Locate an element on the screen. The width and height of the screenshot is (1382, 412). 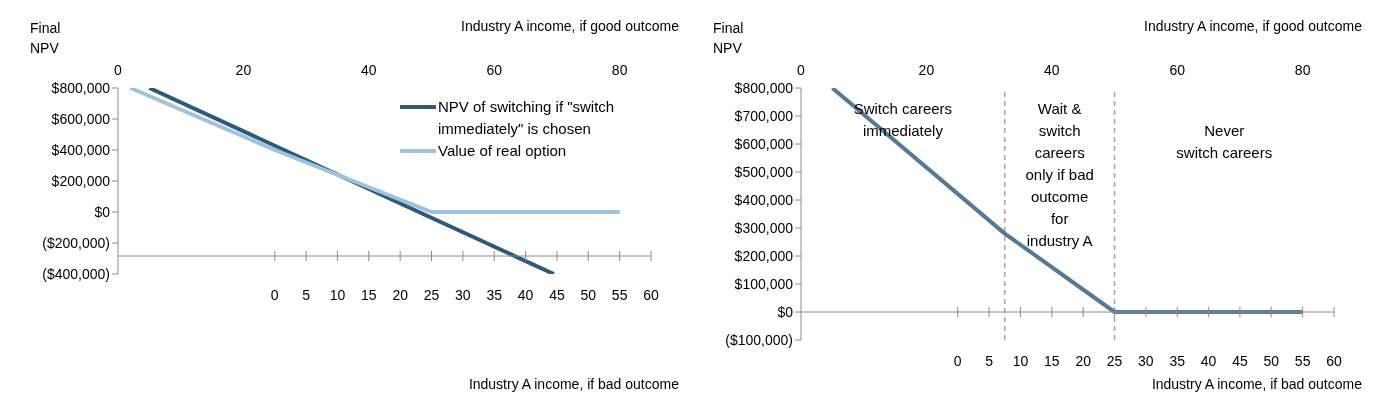
y-tick-label: $300,000 is located at coordinates (764, 227).